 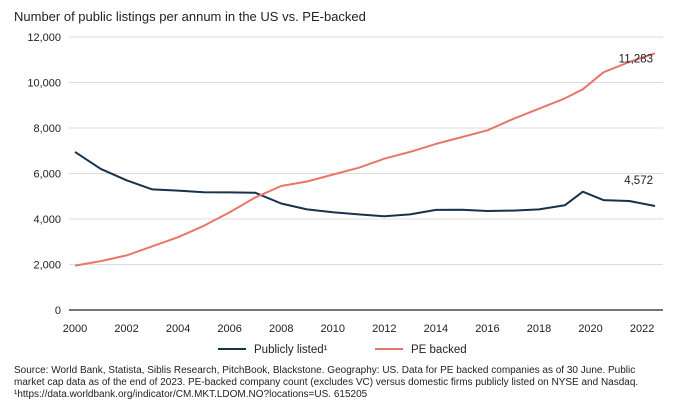 I want to click on x-tick-label: 2020, so click(x=590, y=329).